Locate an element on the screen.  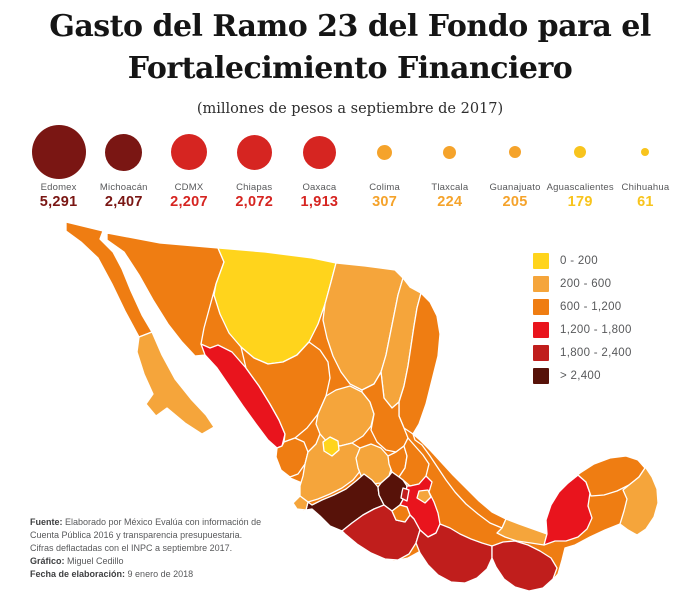
bubble-label: Colima is located at coordinates (384, 187).